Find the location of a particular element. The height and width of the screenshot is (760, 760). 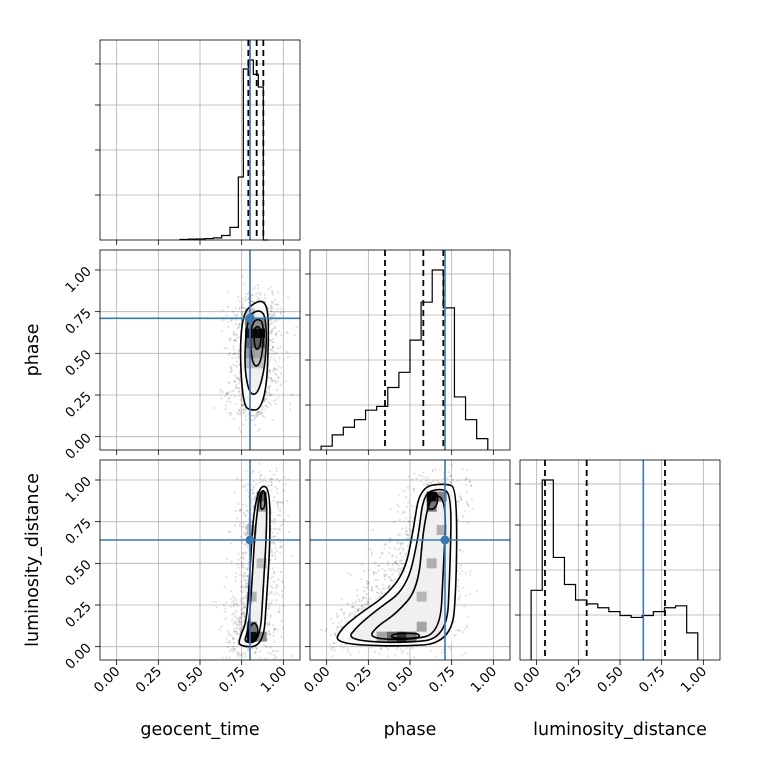

y-tick-label: 0.00 is located at coordinates (78, 656).